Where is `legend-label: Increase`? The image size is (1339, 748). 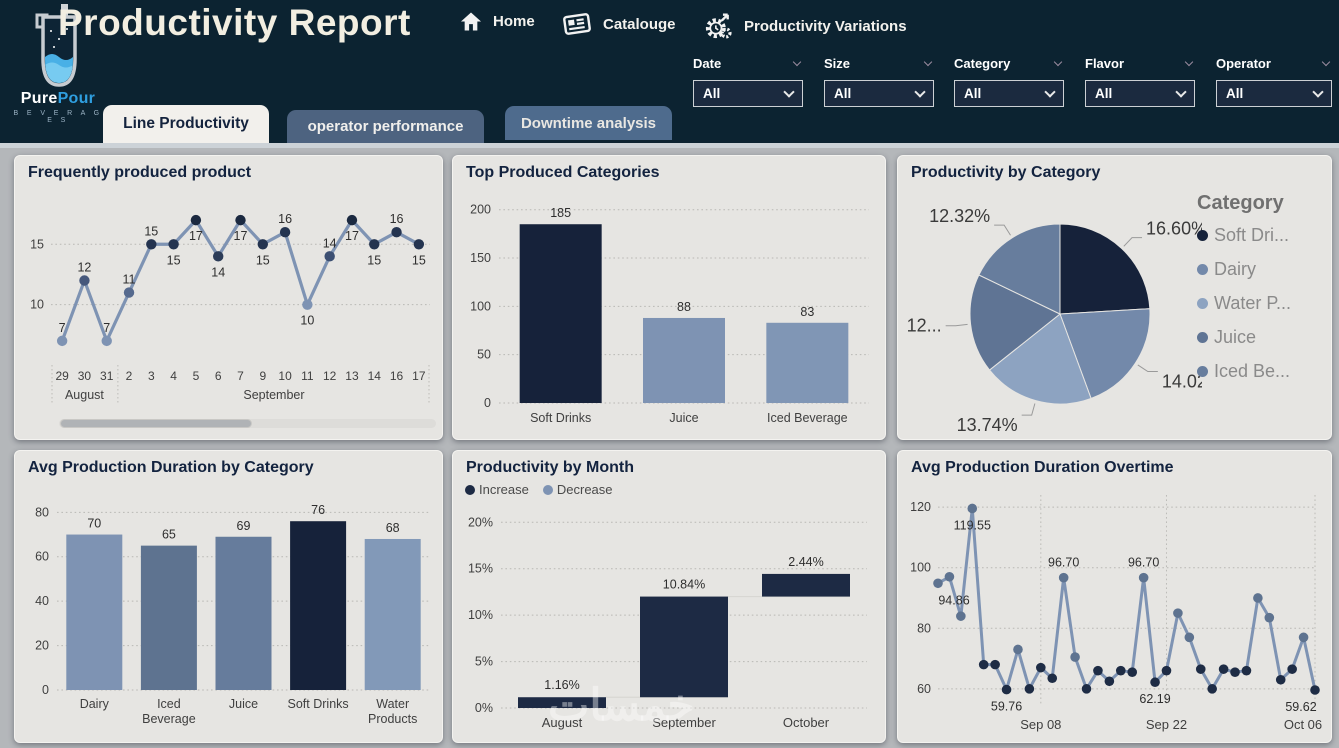 legend-label: Increase is located at coordinates (504, 489).